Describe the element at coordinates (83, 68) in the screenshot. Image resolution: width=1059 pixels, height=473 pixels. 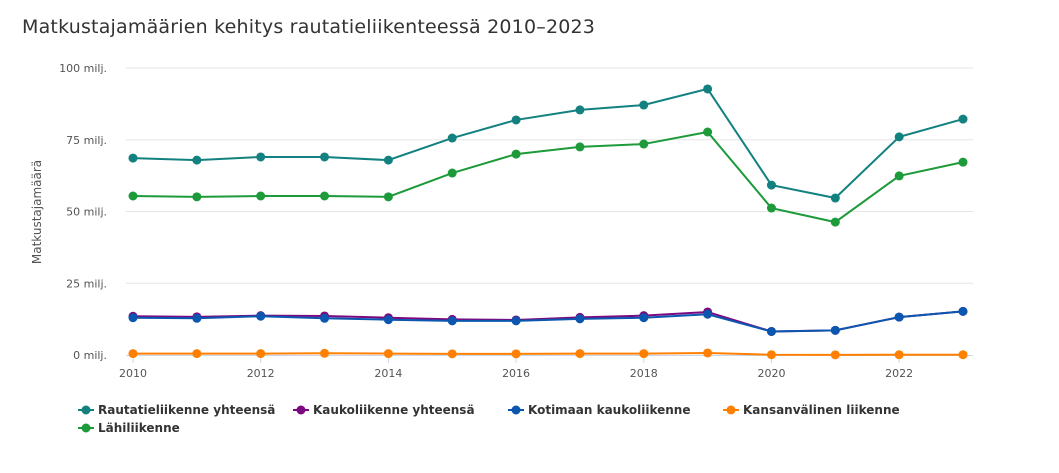
I see `y-tick-label: 100 milj.` at that location.